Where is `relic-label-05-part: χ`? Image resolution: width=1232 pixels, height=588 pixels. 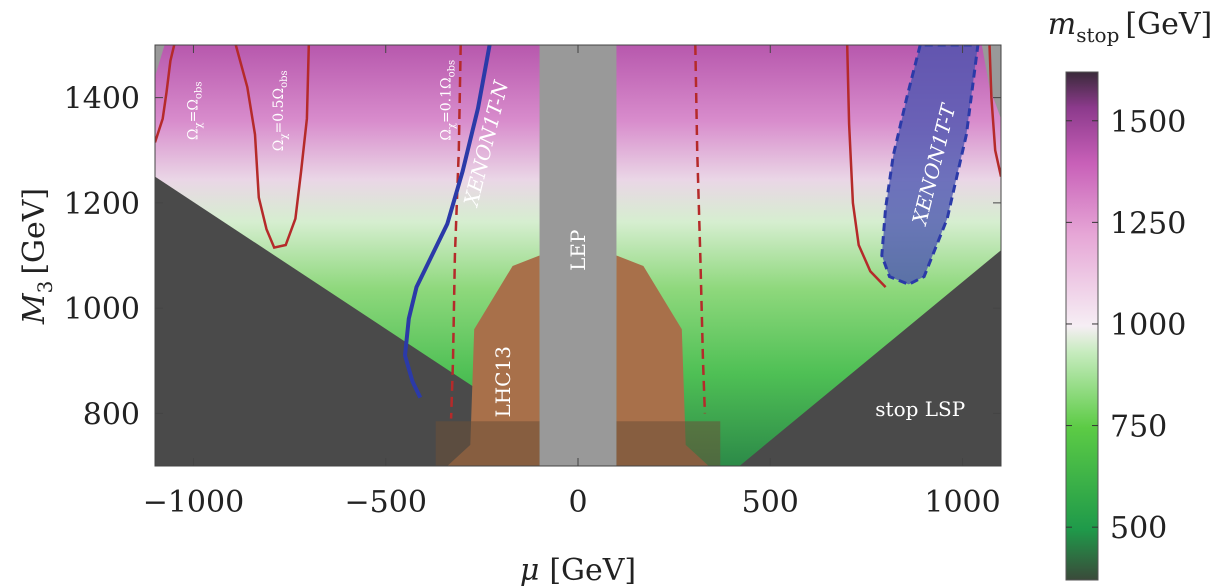 relic-label-05-part: χ is located at coordinates (284, 137).